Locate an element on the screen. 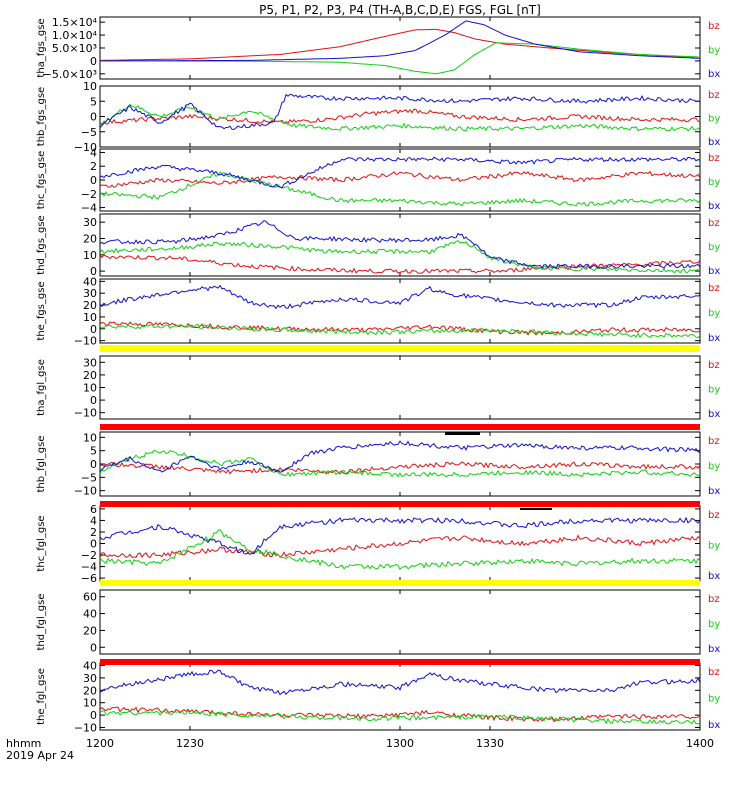 The image size is (750, 800). x-tick-label: 1300 is located at coordinates (400, 743).